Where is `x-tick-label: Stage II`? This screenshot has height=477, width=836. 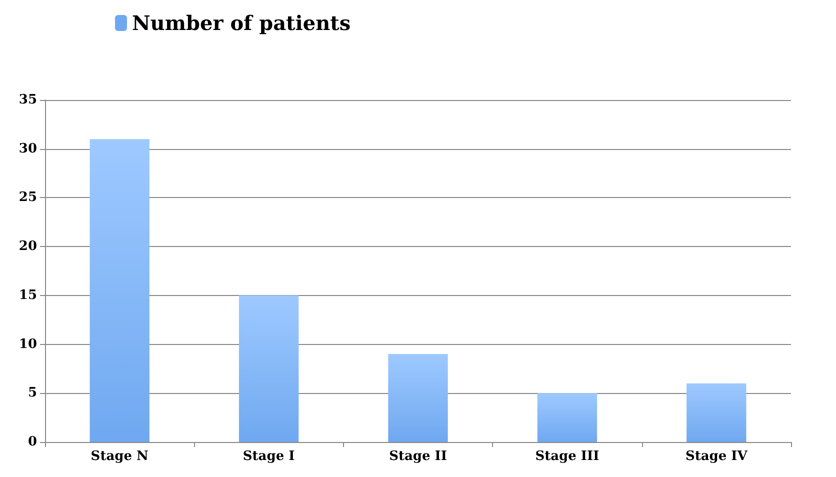 x-tick-label: Stage II is located at coordinates (418, 456).